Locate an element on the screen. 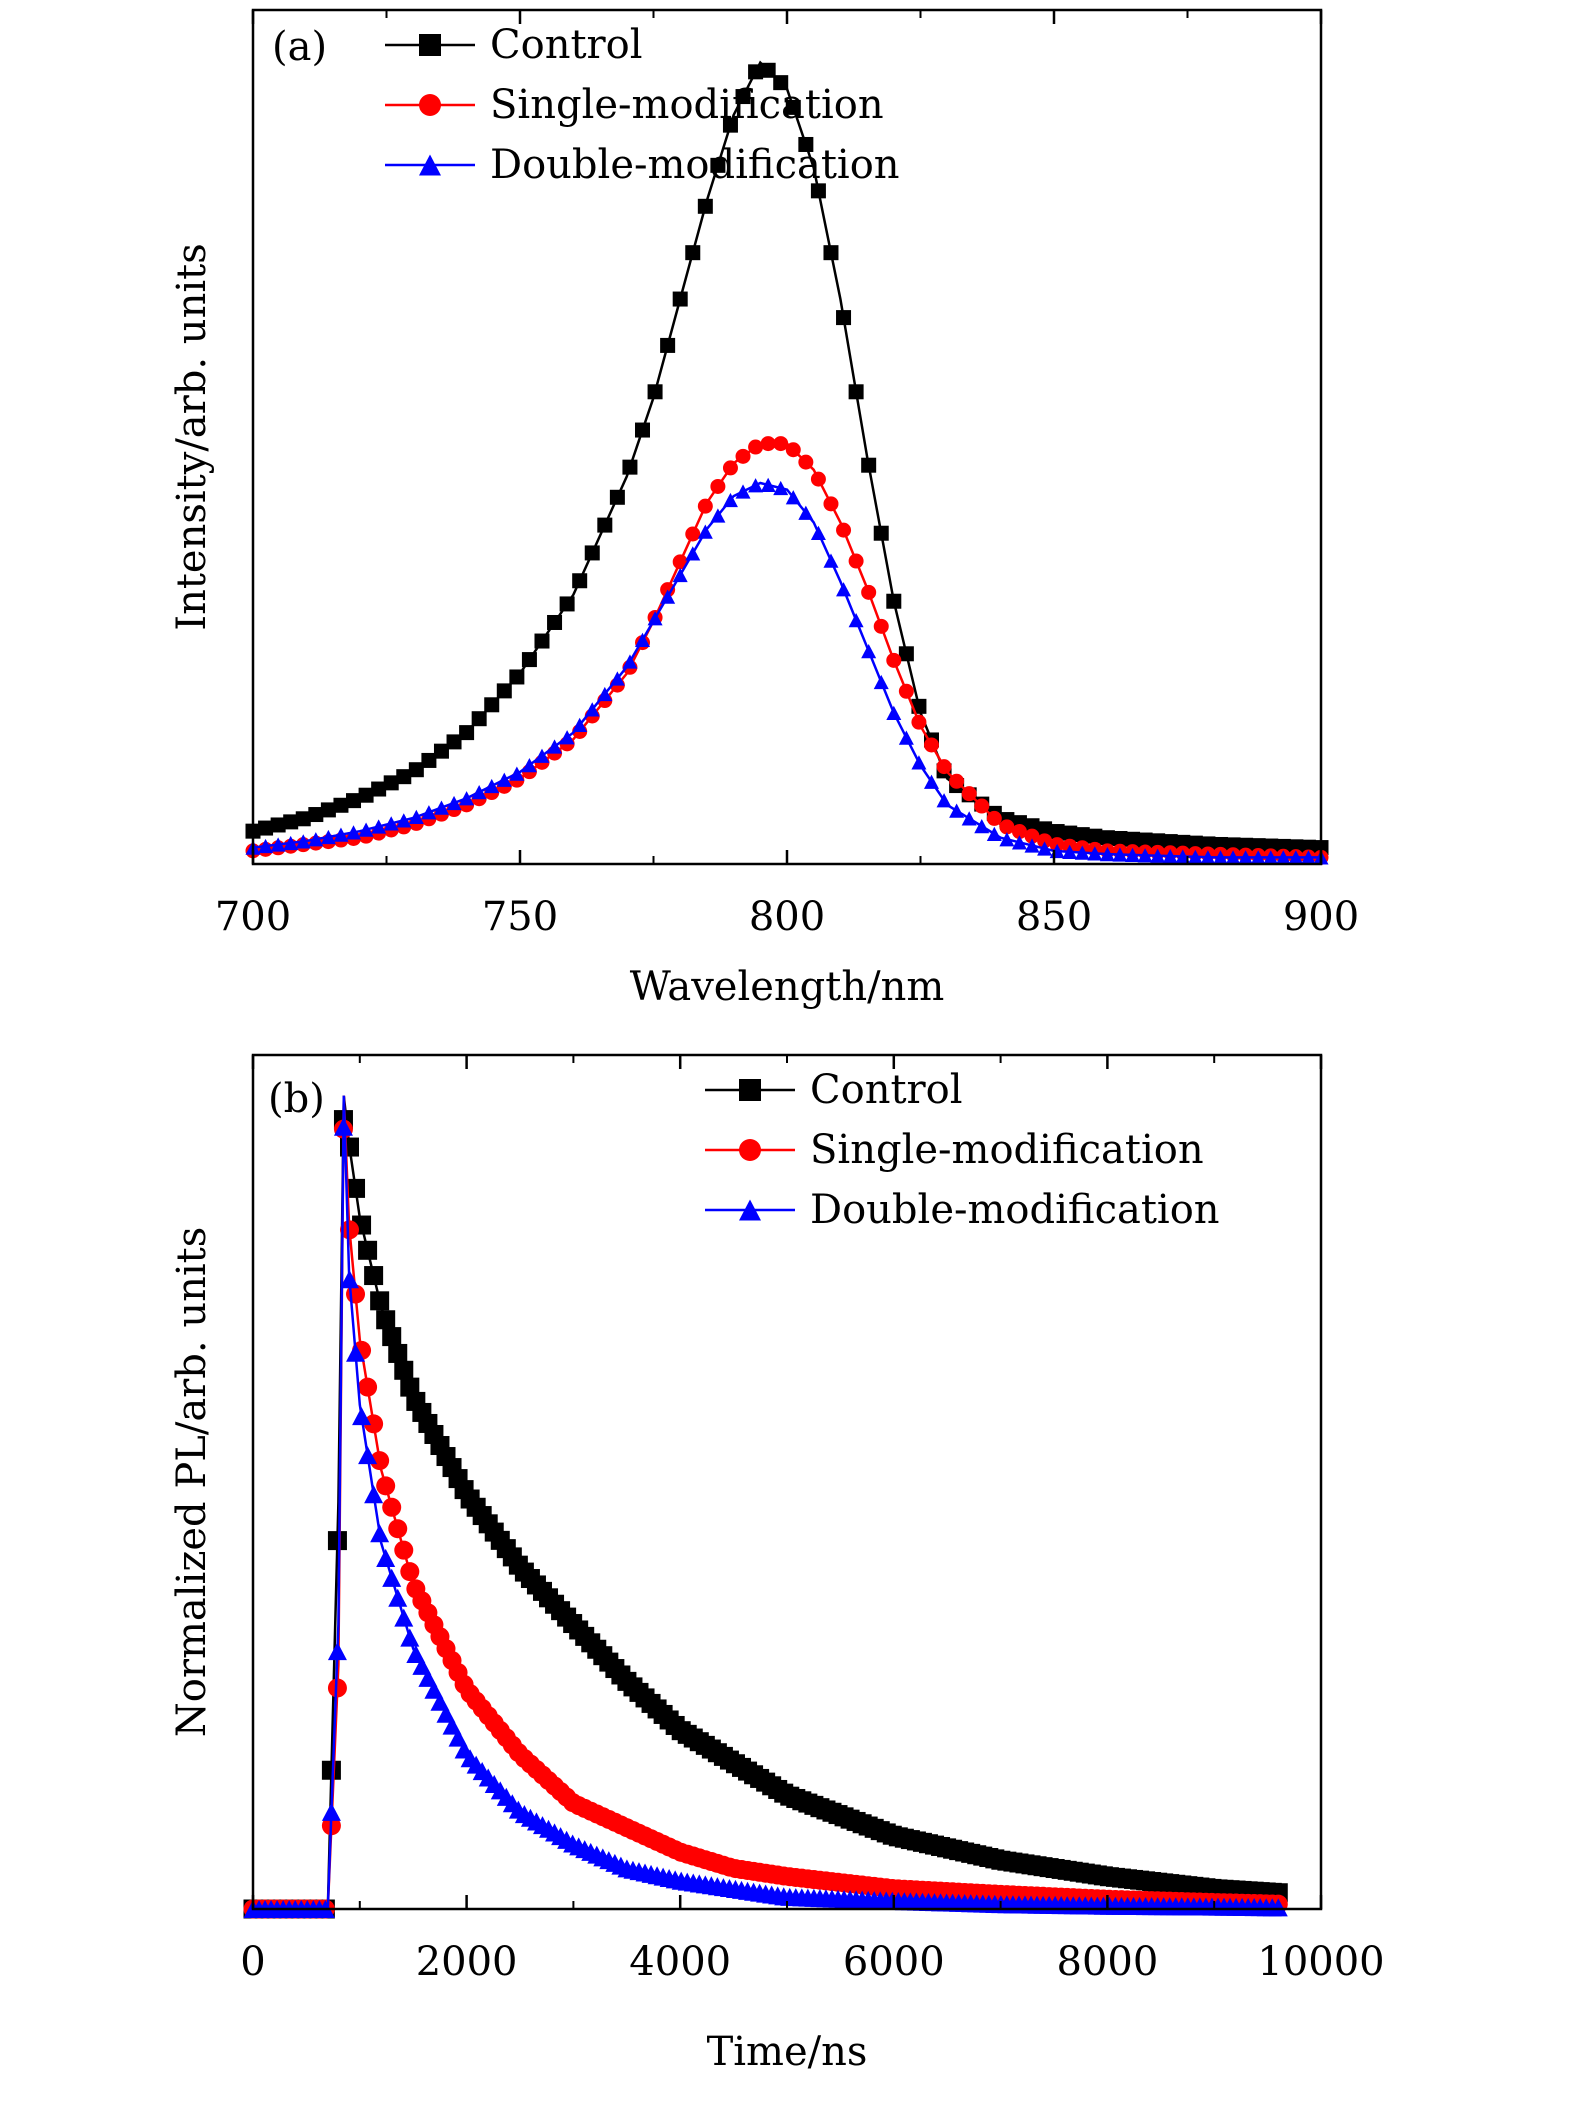 This screenshot has height=2101, width=1575. x-tick-label: 850 is located at coordinates (1054, 917).